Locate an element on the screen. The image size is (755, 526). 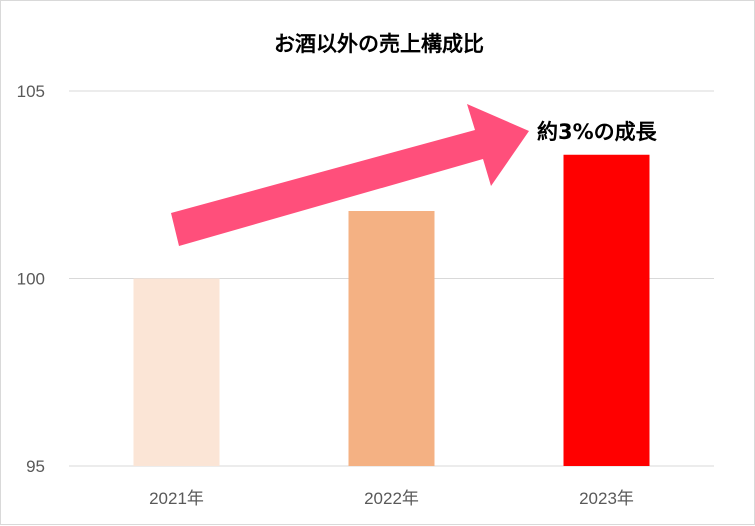
growth-annotation: 約3%の成長 is located at coordinates (597, 132).